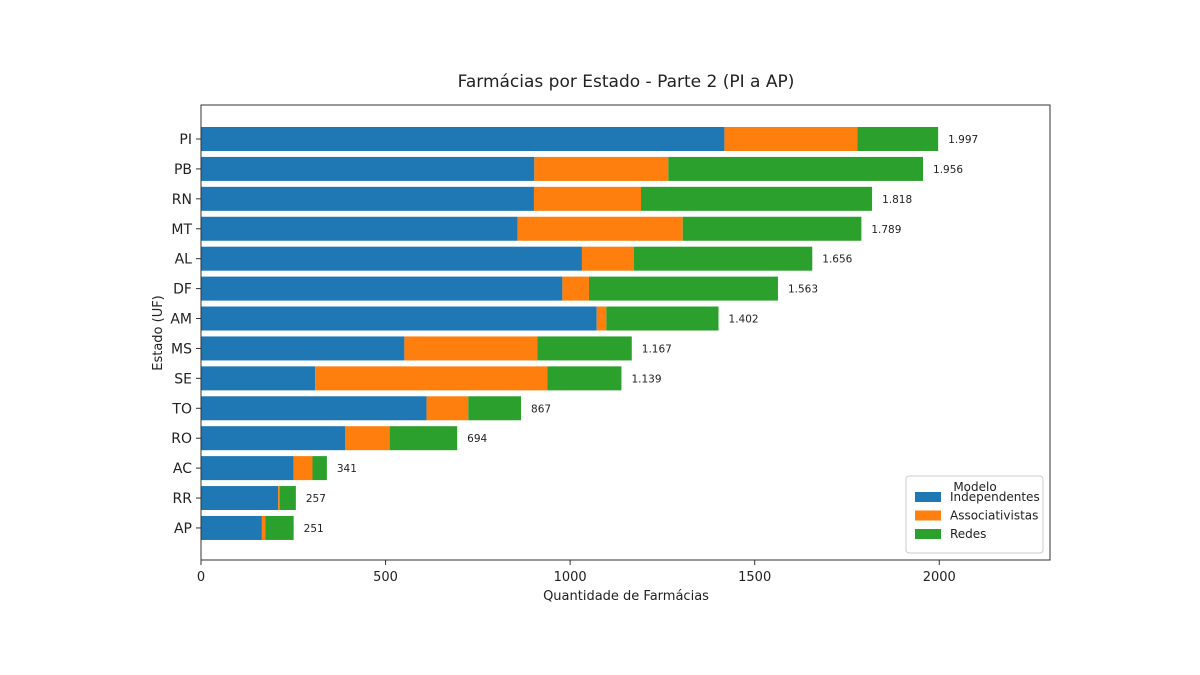  I want to click on bar-se-redes, so click(584, 378).